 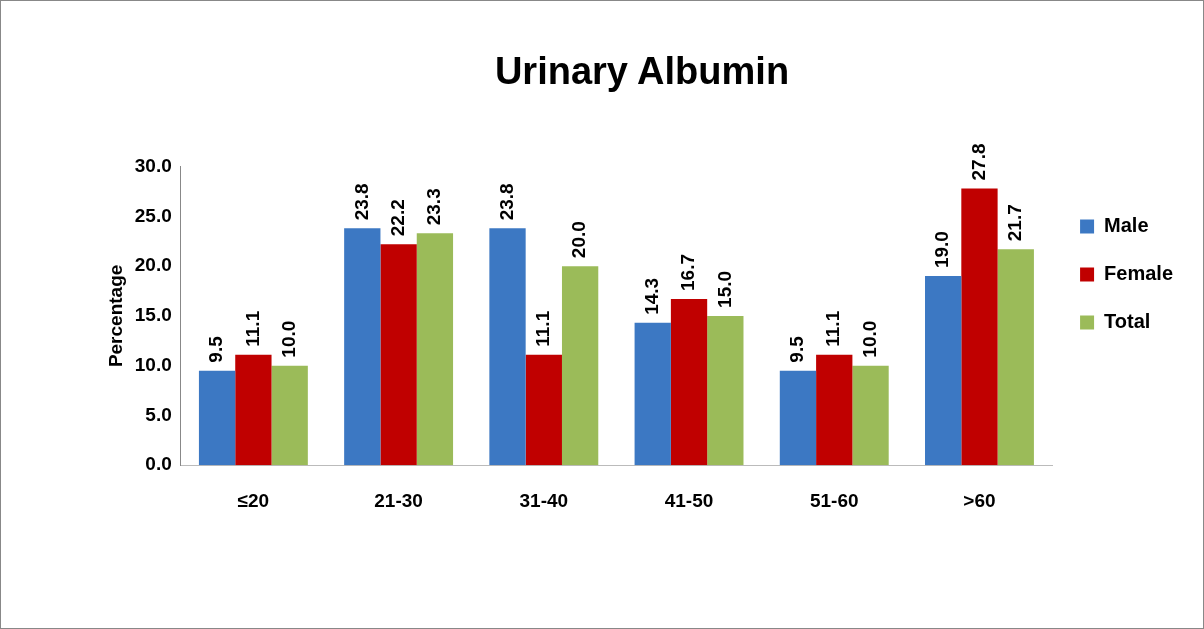 What do you see at coordinates (688, 272) in the screenshot?
I see `data-label: 16.7` at bounding box center [688, 272].